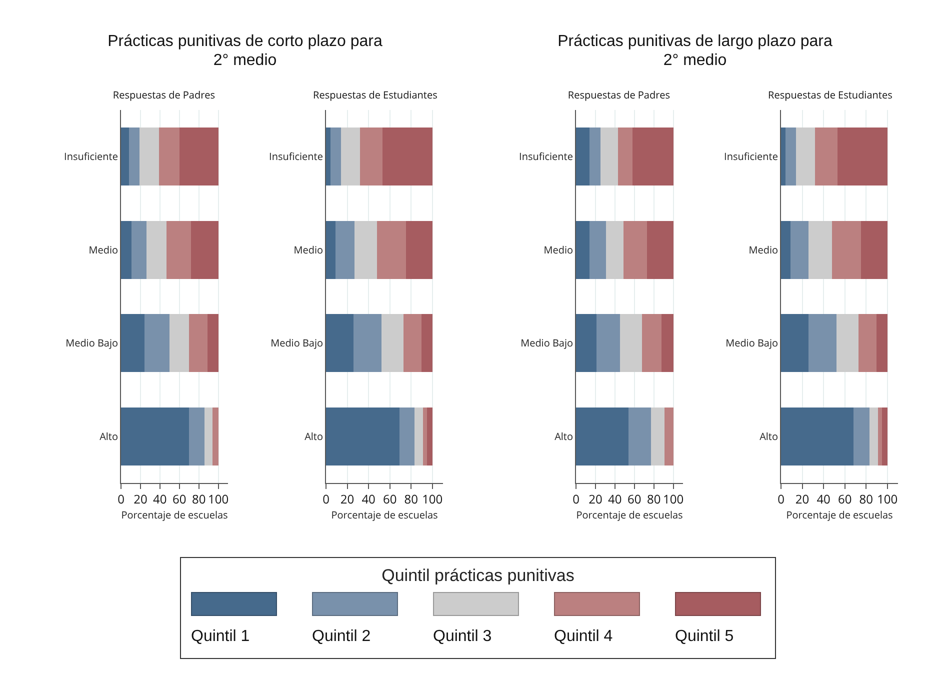 This screenshot has height=675, width=929. Describe the element at coordinates (375, 94) in the screenshot. I see `chart-subtitle: Respuestas de Estudiantes` at that location.